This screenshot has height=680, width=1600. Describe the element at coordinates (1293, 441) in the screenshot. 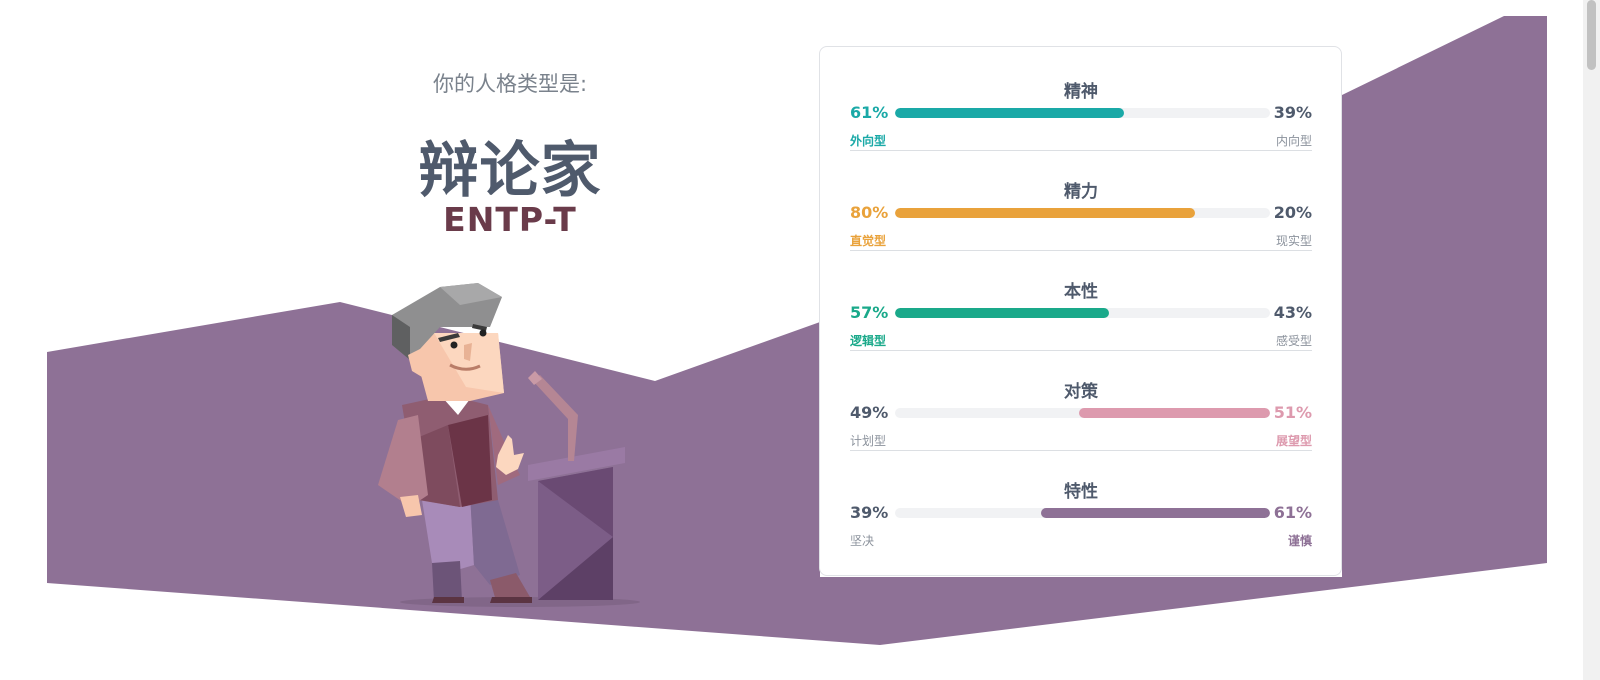

I see `trait-right-label: 展望型` at that location.